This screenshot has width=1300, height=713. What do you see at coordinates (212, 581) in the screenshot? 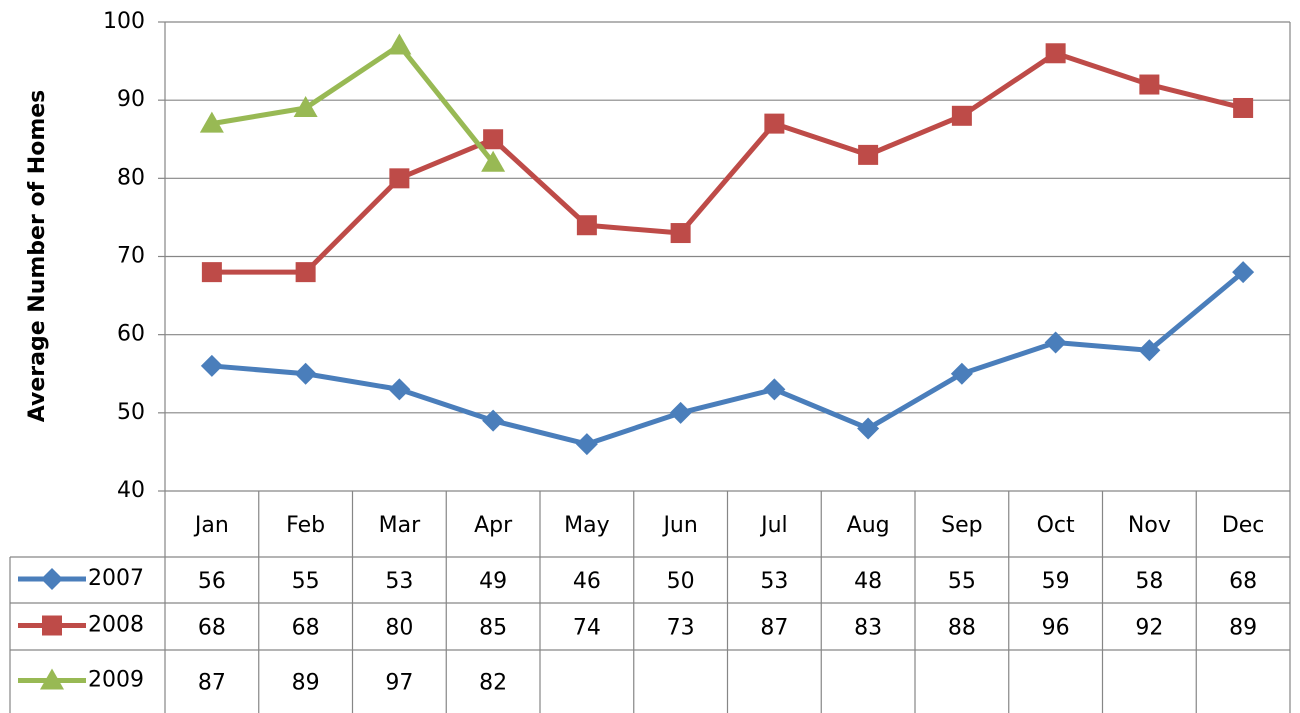
I see `table-value: 56` at bounding box center [212, 581].